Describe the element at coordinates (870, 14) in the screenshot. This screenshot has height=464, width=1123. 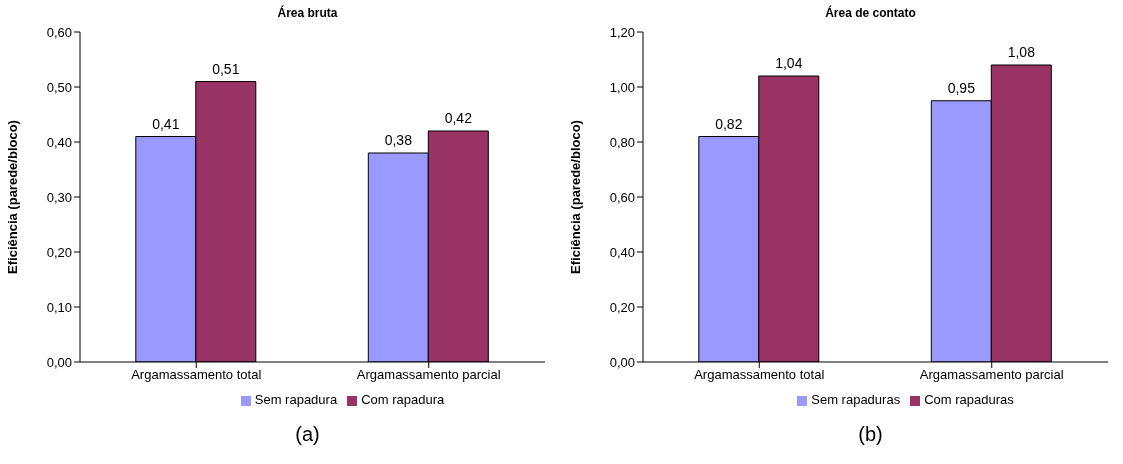
I see `chart-title: Área de contato` at that location.